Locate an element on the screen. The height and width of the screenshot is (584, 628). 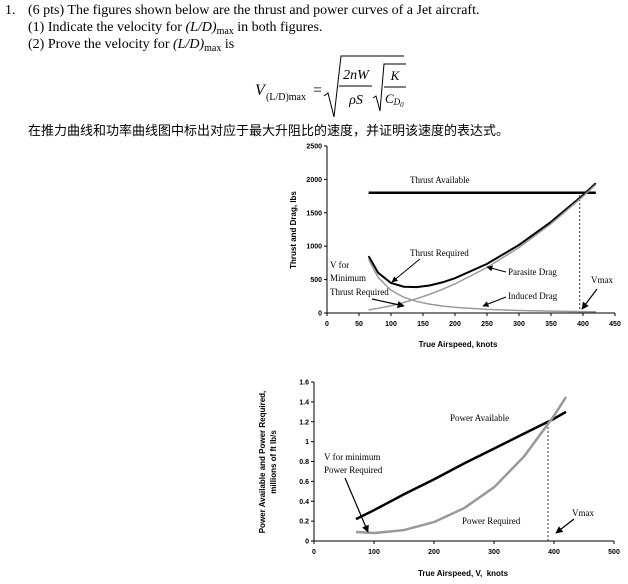
x-tick-label: 500 is located at coordinates (614, 552).